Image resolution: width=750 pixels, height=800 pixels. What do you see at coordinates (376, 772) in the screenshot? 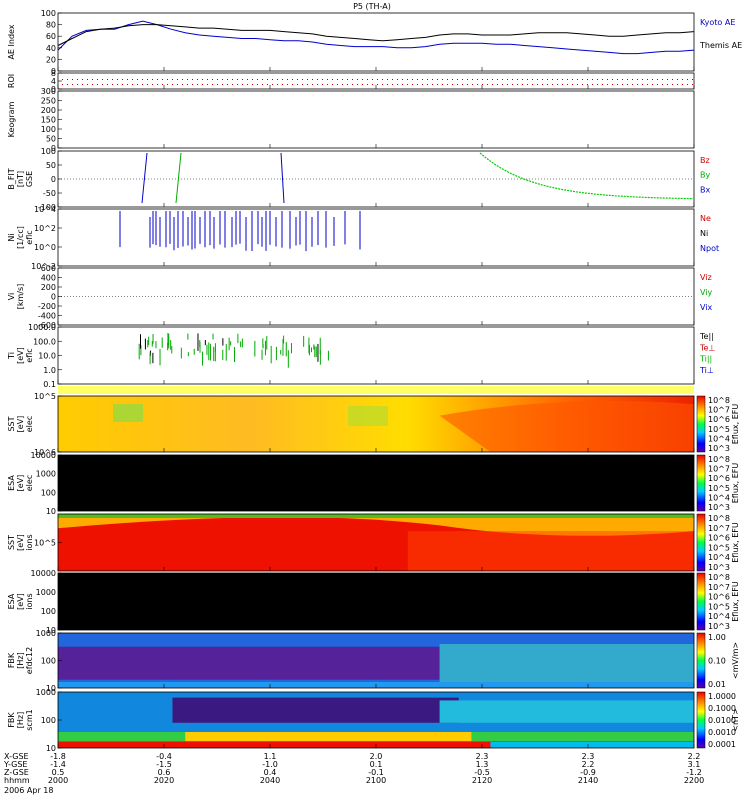
I see `x-tick-label: -0.1` at bounding box center [376, 772].